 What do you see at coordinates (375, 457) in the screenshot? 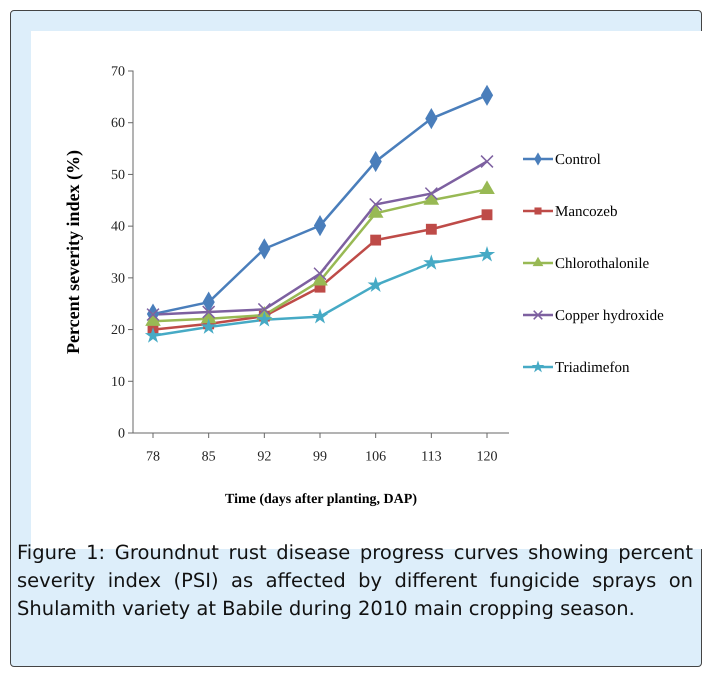
I see `x-tick-label: 106` at bounding box center [375, 457].